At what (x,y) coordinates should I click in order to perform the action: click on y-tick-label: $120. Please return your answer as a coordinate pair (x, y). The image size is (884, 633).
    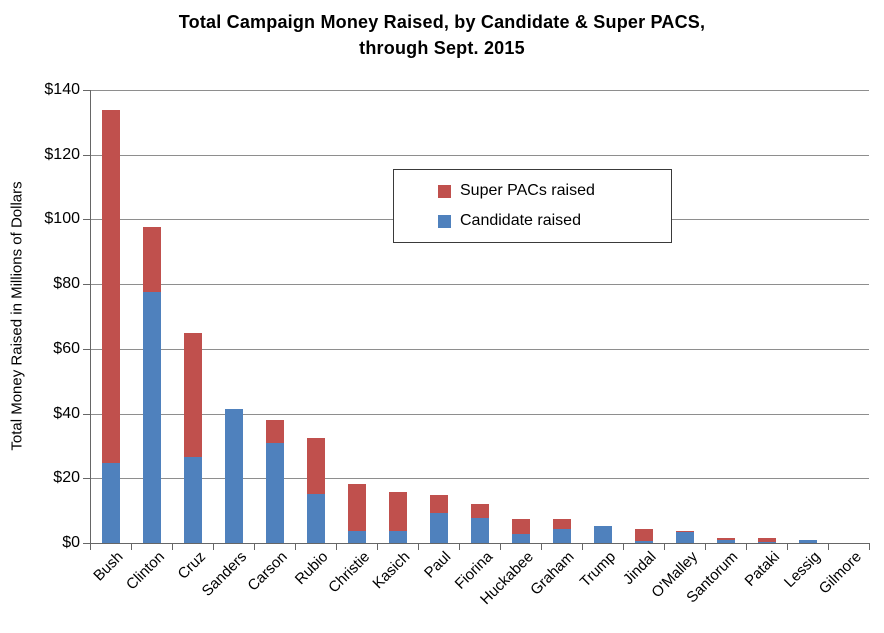
    Looking at the image, I should click on (62, 154).